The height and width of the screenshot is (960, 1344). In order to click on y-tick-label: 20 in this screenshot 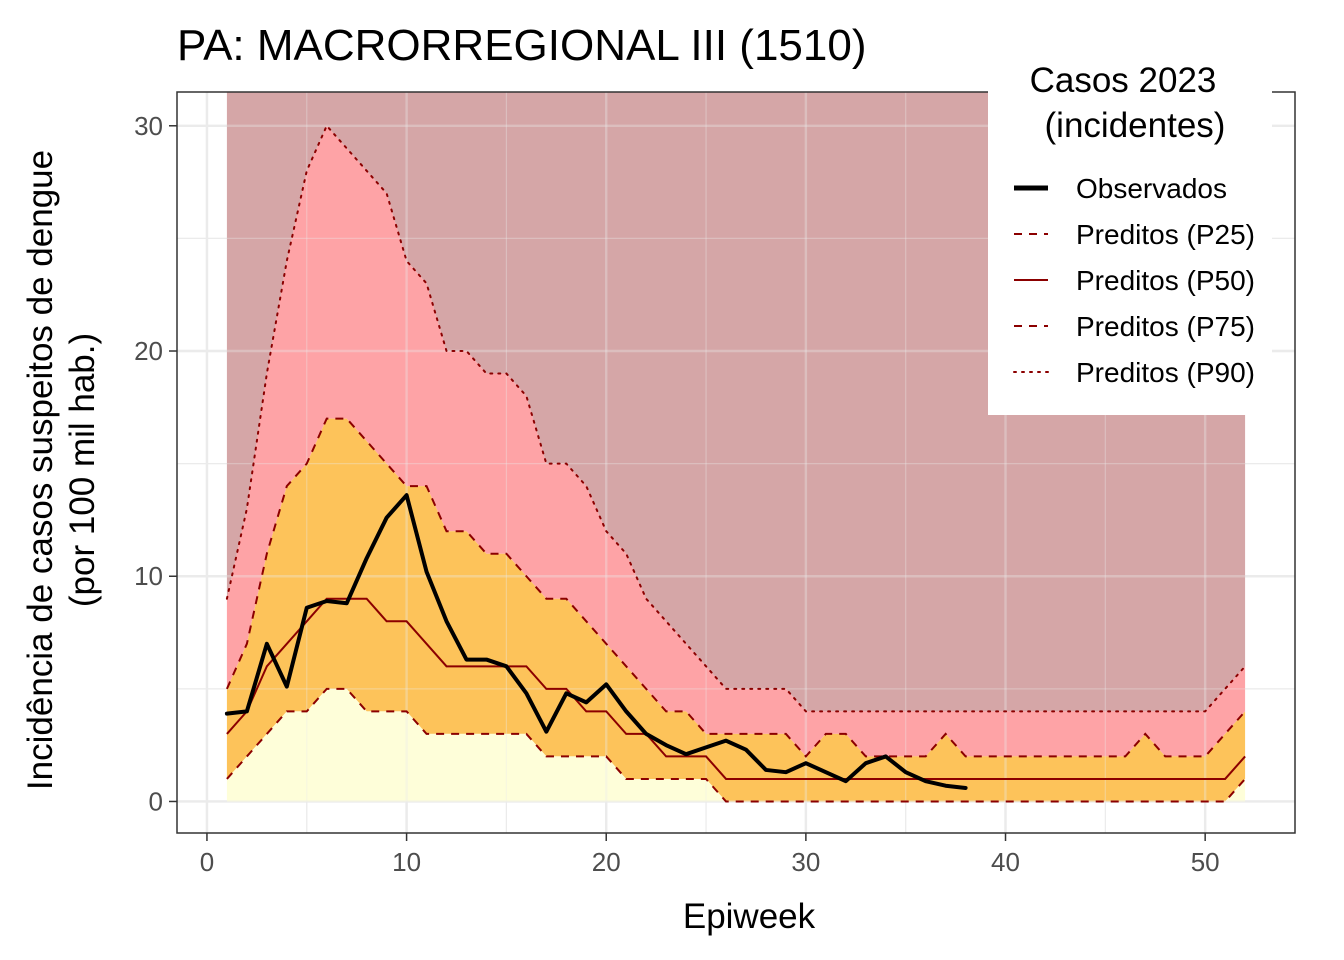, I will do `click(148, 351)`.